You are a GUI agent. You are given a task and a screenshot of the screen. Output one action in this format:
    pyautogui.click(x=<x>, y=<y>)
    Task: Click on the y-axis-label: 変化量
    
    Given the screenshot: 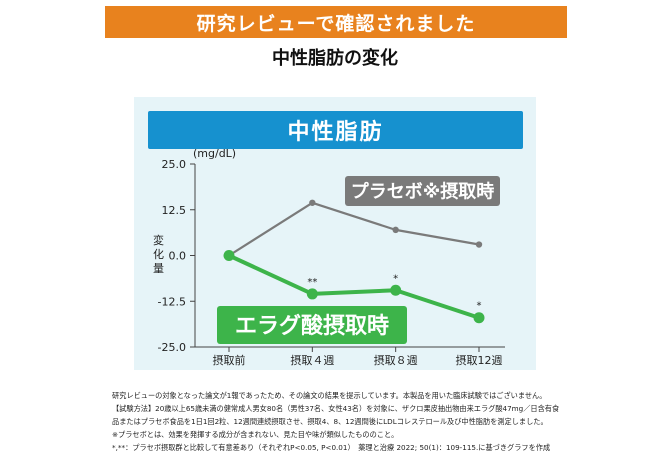 What is the action you would take?
    pyautogui.click(x=158, y=254)
    